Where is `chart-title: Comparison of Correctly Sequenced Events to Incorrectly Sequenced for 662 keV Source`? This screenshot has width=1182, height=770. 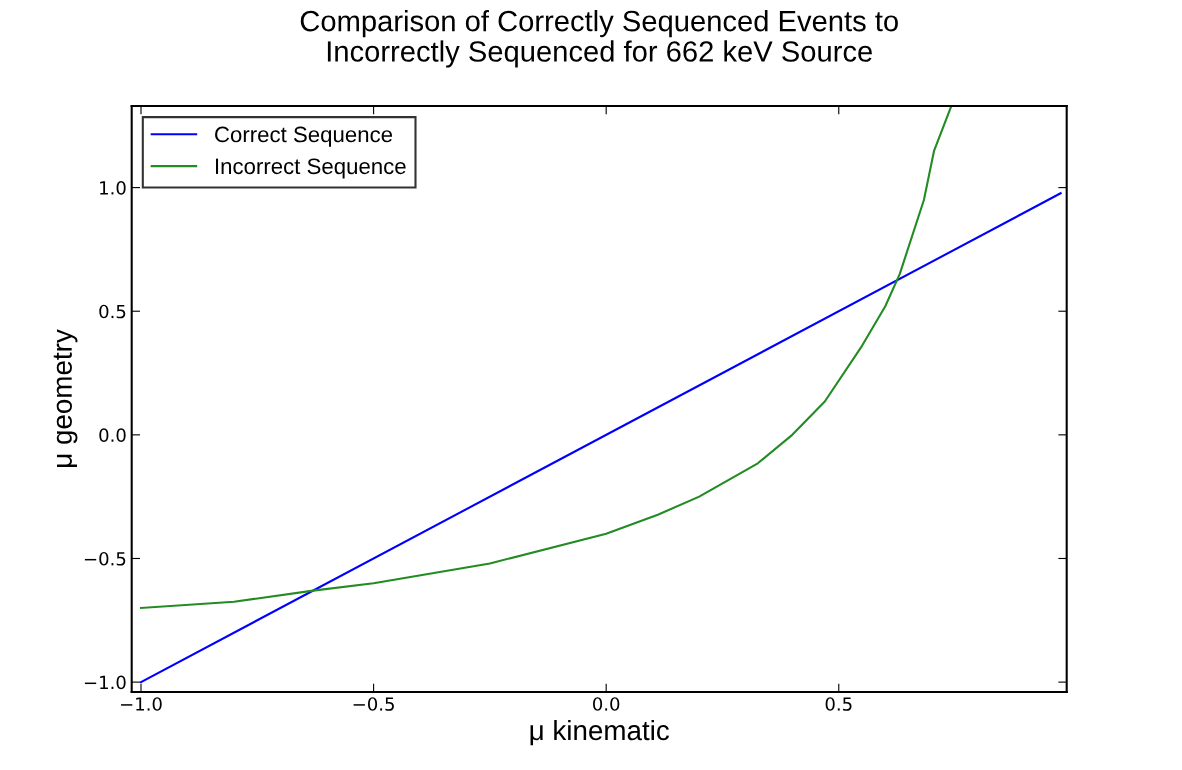 chart-title: Comparison of Correctly Sequenced Events to Incorrectly Sequenced for 662 keV Source is located at coordinates (599, 39).